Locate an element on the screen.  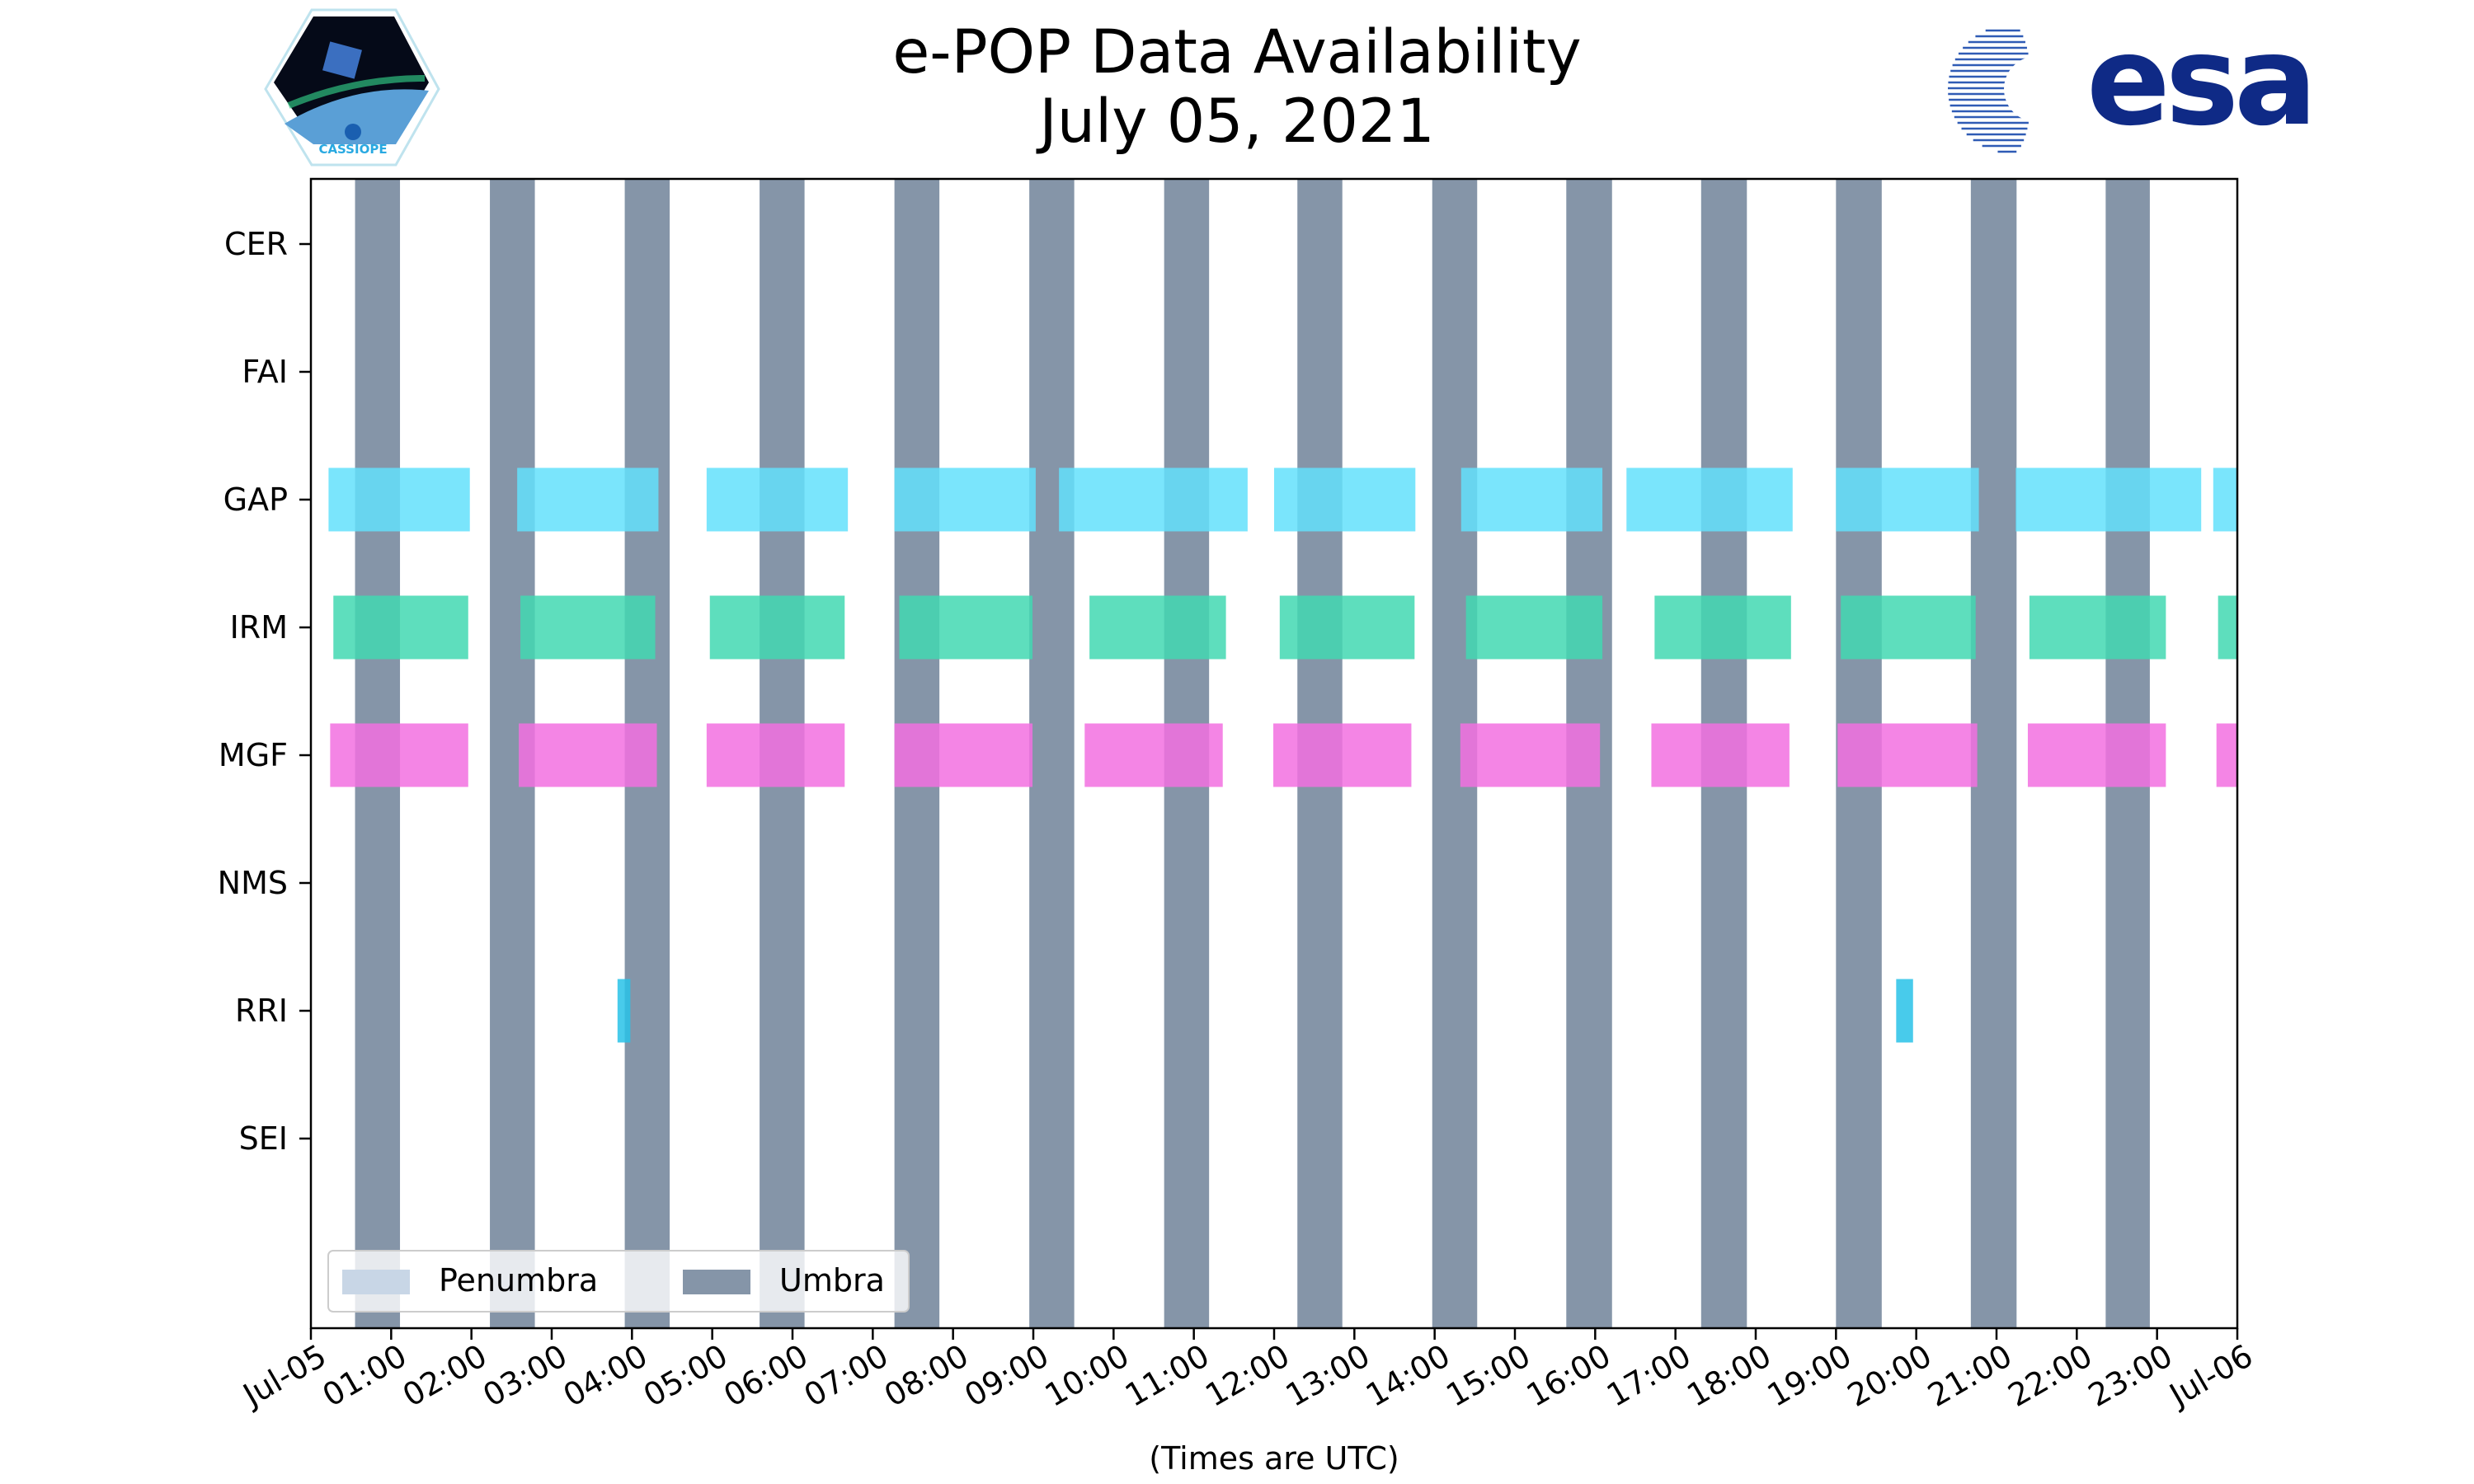
x-tick-label: 10:00 is located at coordinates (1087, 1375).